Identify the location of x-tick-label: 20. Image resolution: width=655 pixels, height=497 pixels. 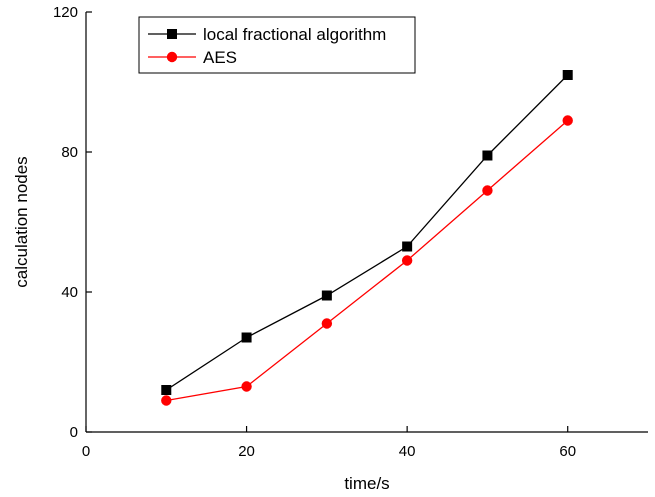
(246, 451).